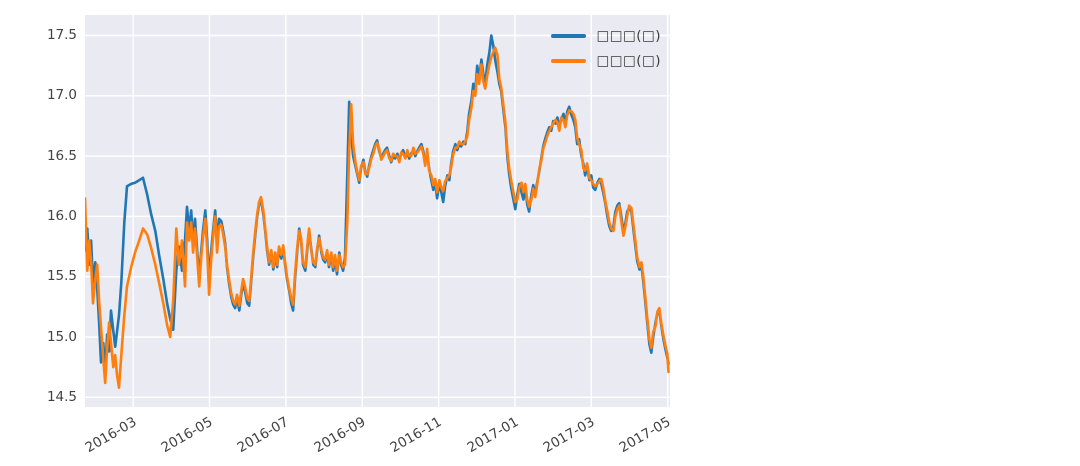 This screenshot has height=466, width=1080. I want to click on y-tick-label: 17.5, so click(61, 35).